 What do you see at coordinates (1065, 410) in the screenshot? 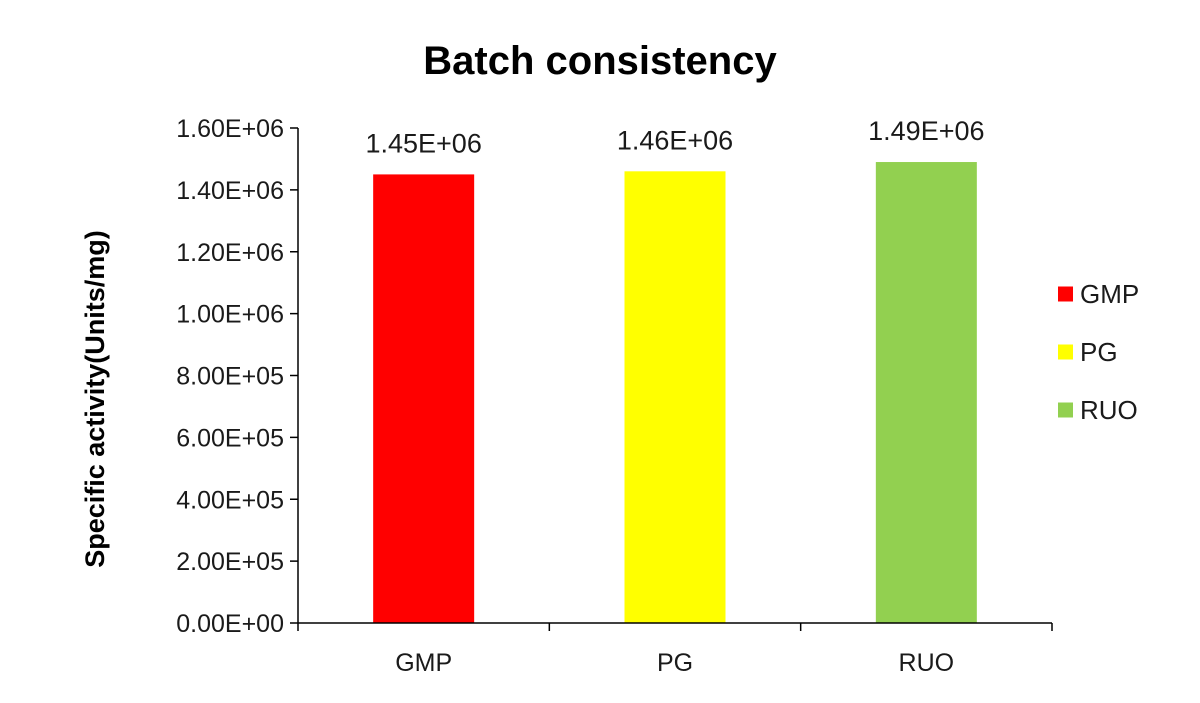
I see `legend-swatch-ruo` at bounding box center [1065, 410].